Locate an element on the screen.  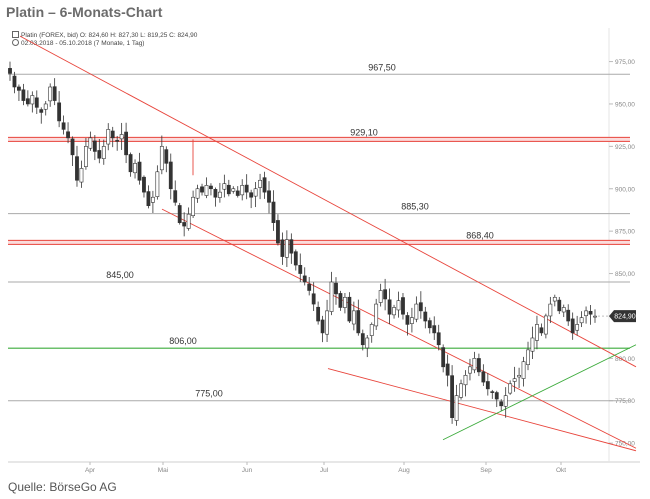
x-tick-label: Okt is located at coordinates (561, 470).